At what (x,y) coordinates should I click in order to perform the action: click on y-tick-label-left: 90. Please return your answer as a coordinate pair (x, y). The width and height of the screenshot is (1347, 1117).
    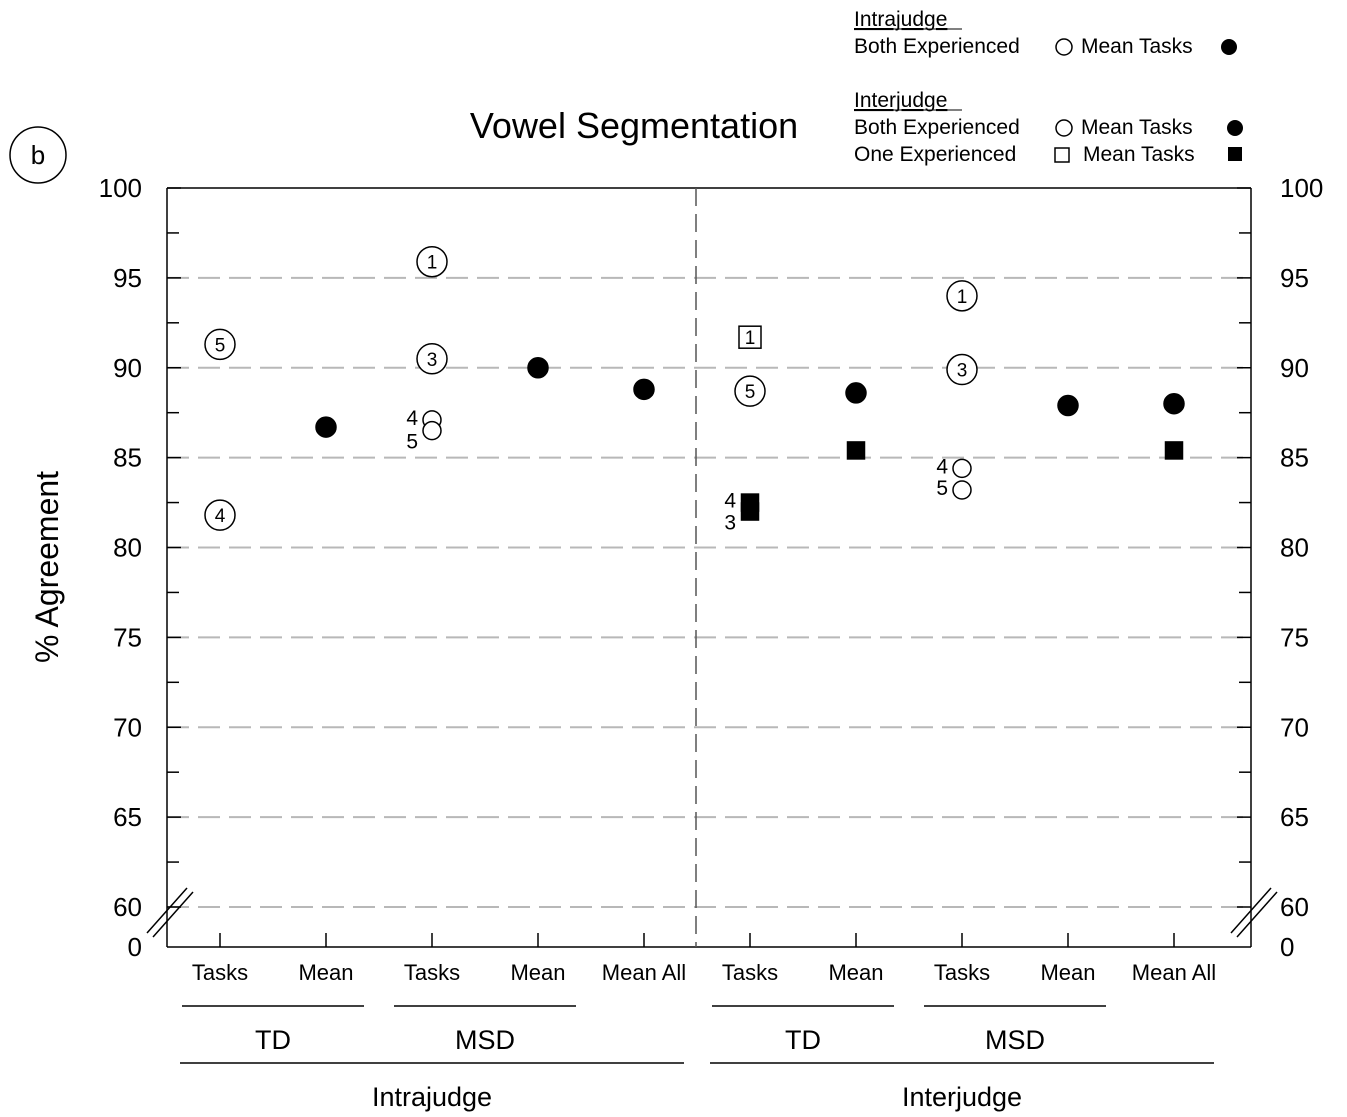
    Looking at the image, I should click on (127, 368).